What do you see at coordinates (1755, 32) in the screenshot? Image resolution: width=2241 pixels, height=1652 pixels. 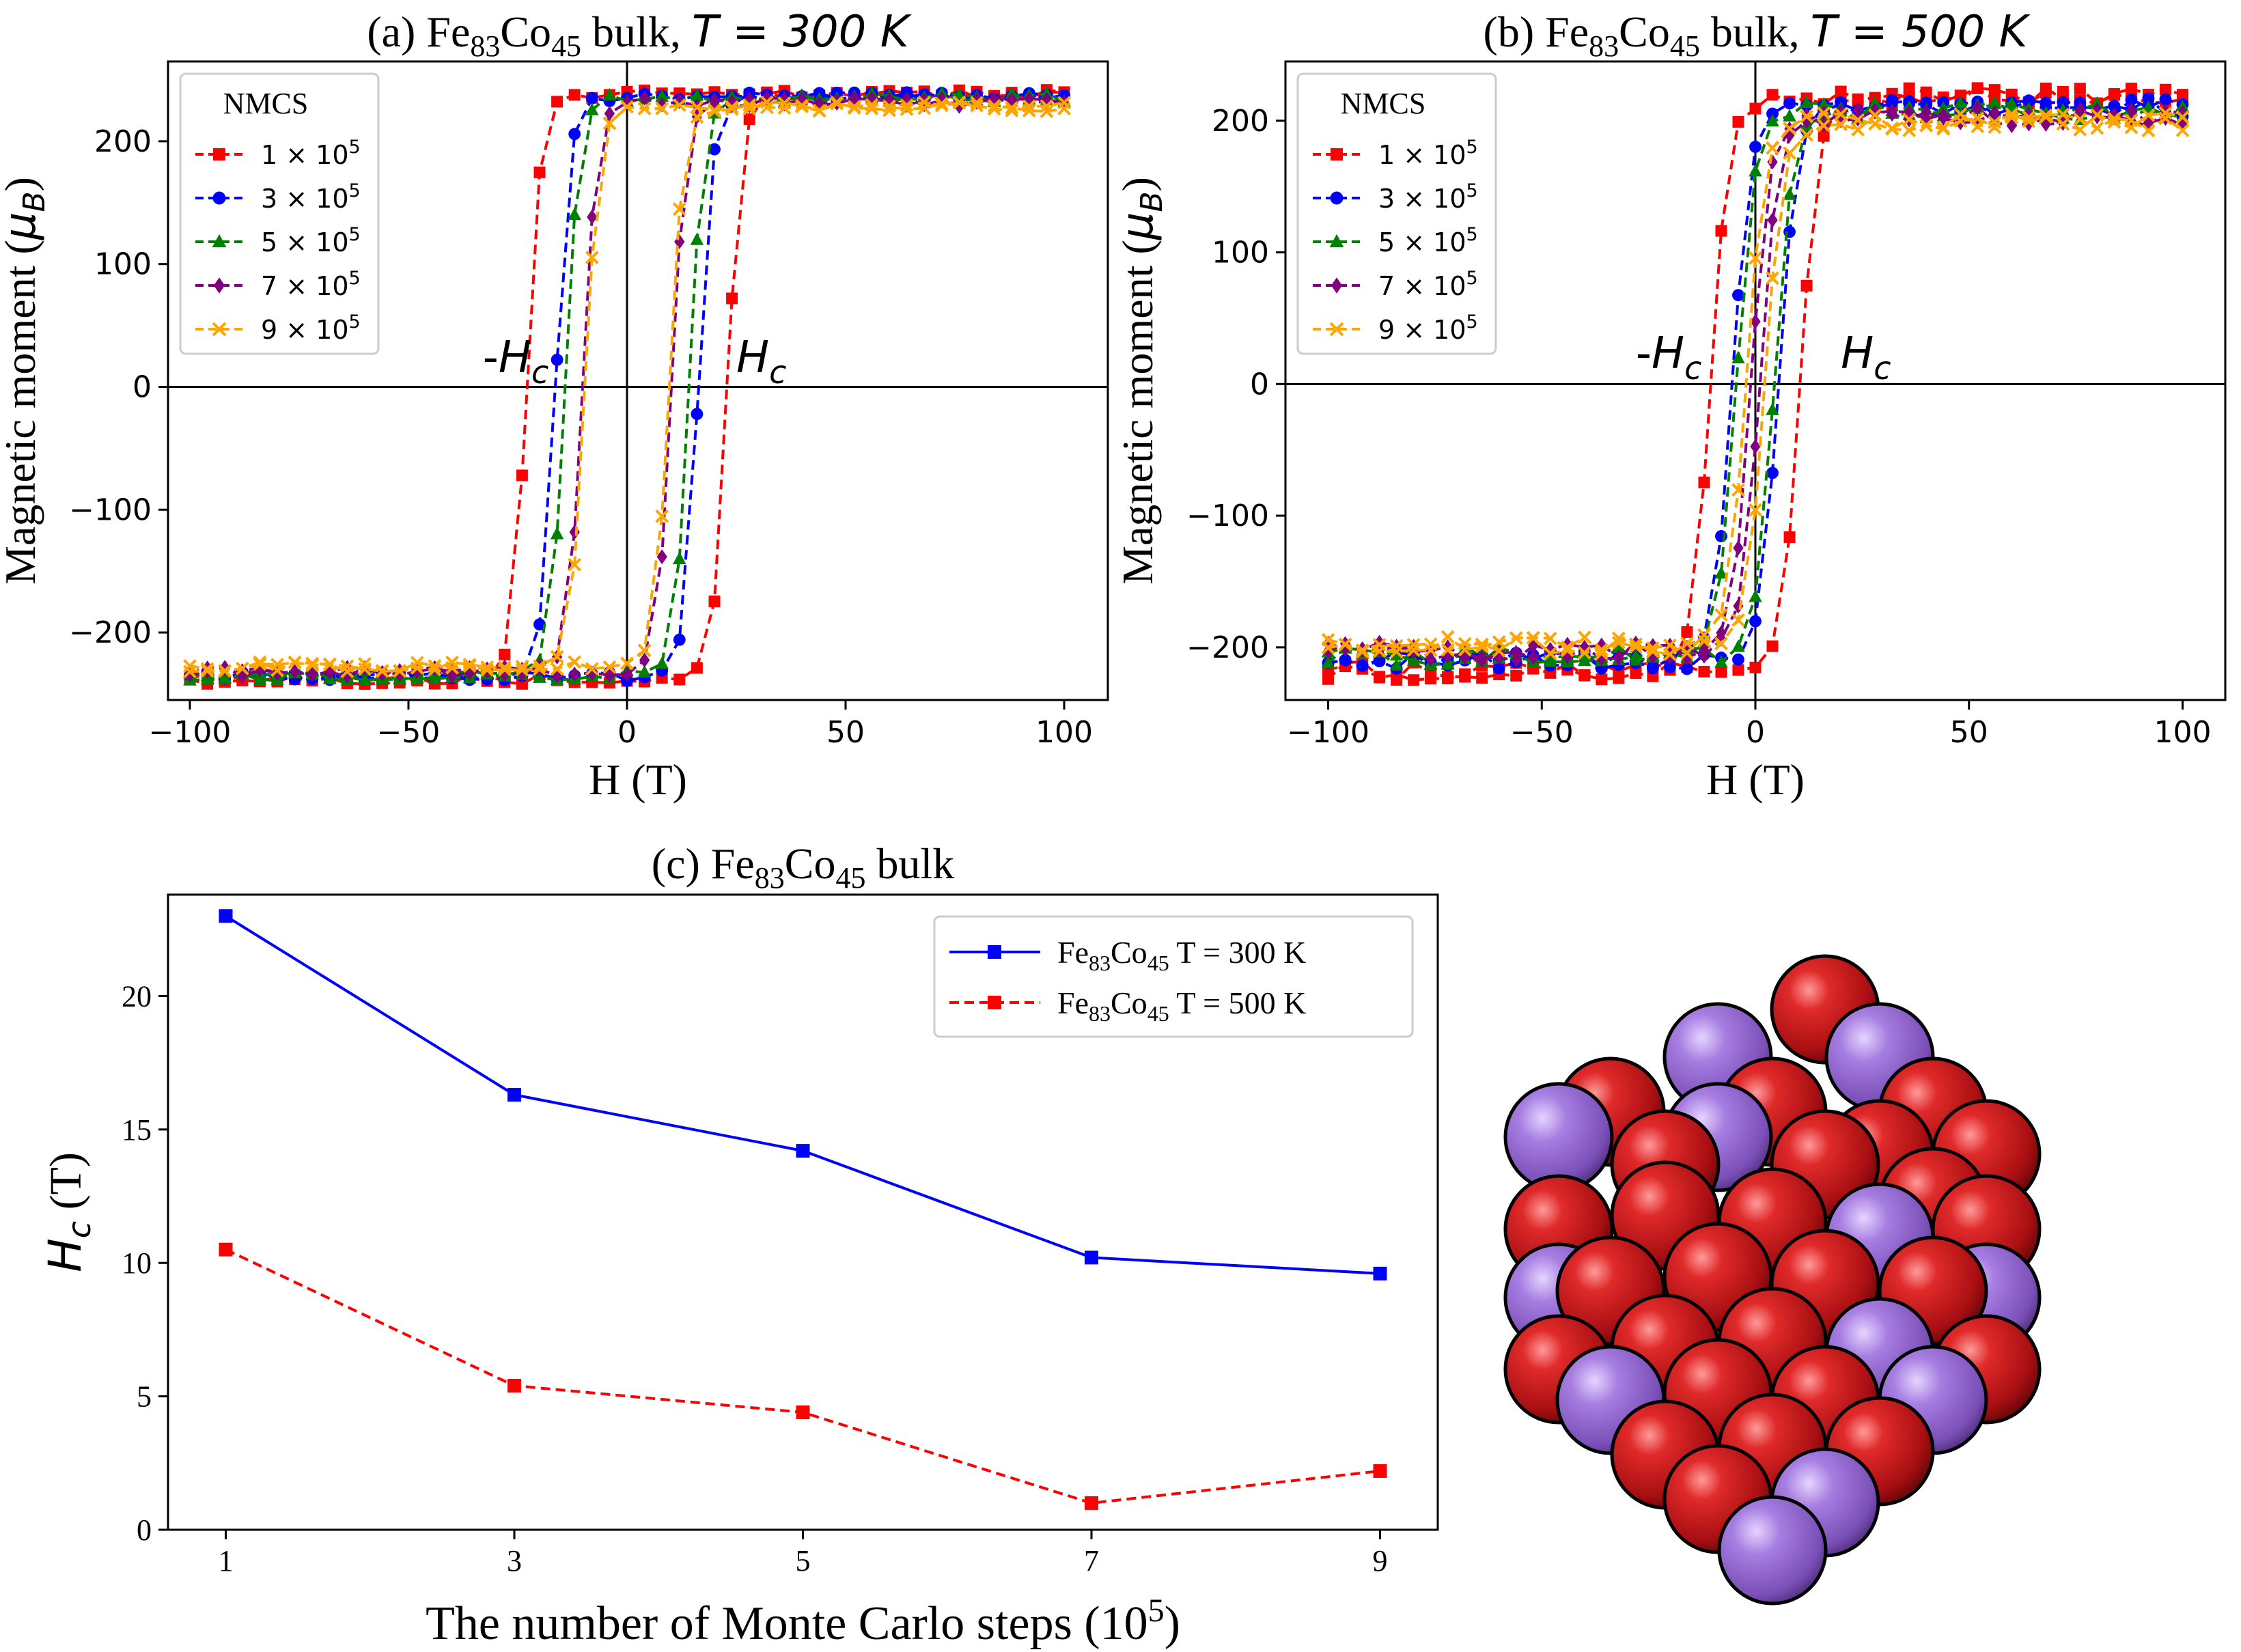 I see `text-part: bulk,` at bounding box center [1755, 32].